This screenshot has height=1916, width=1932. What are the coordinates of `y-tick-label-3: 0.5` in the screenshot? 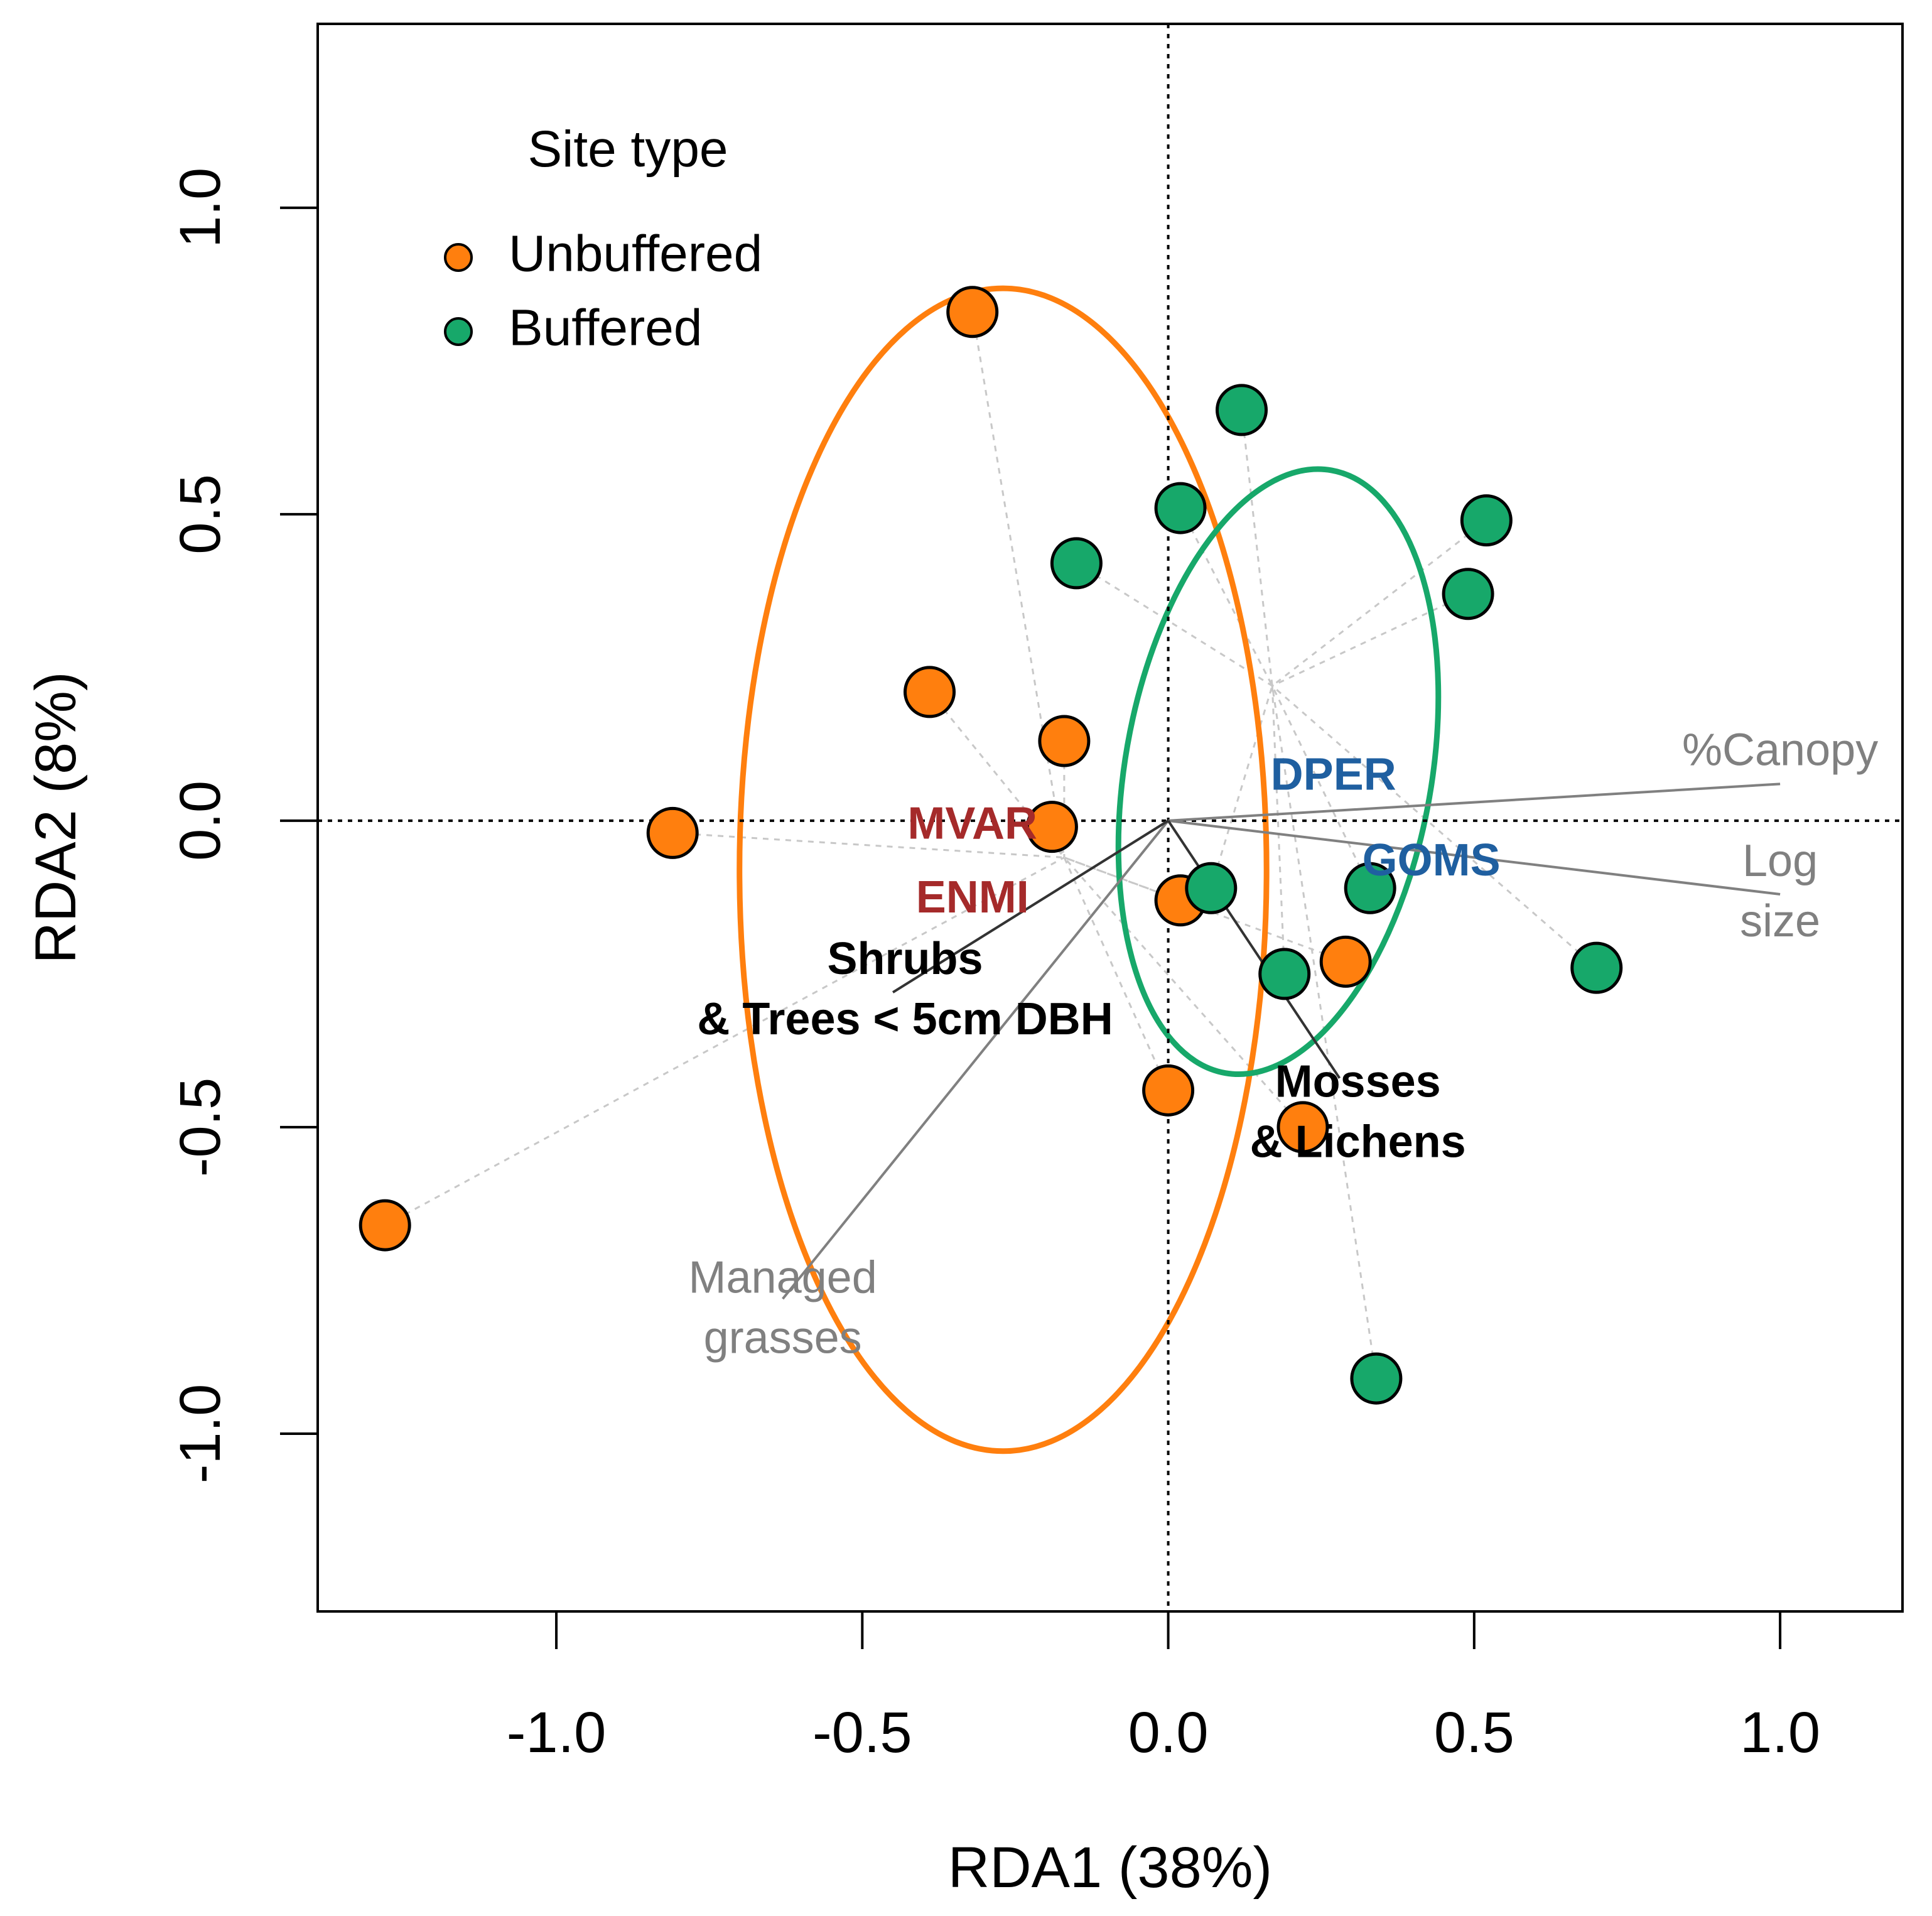 It's located at (200, 514).